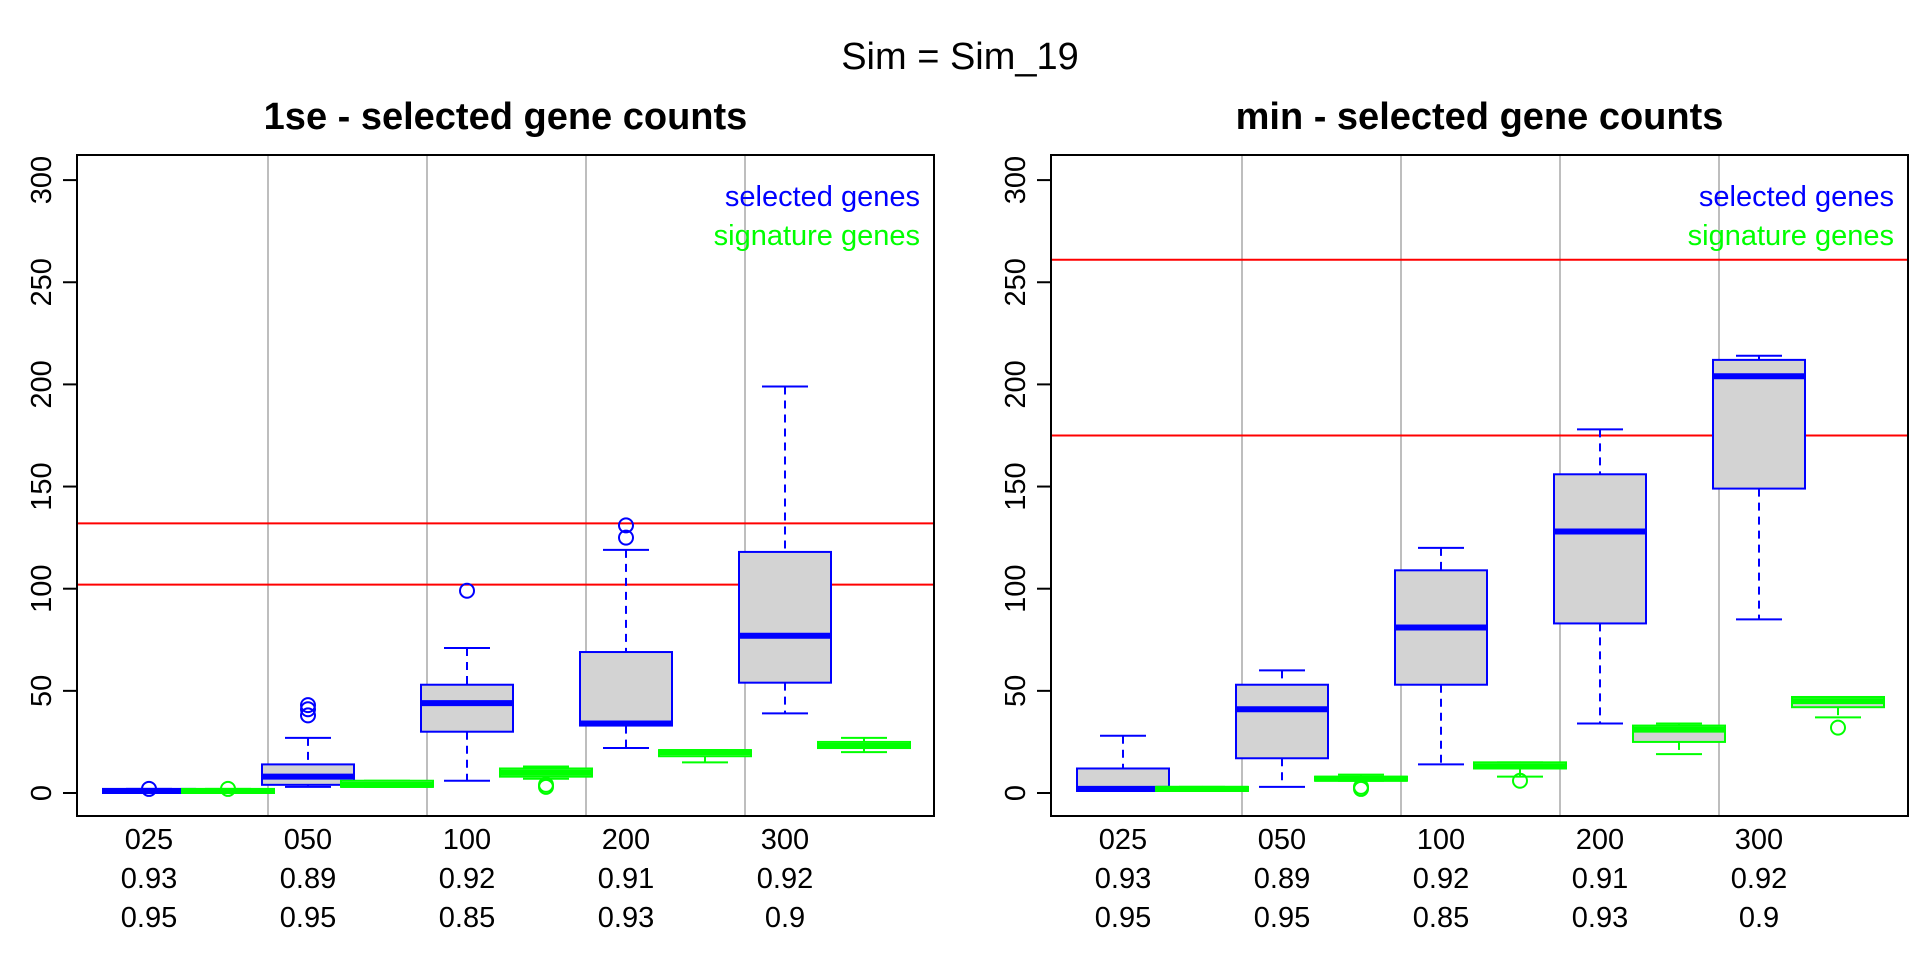 This screenshot has height=960, width=1920. Describe the element at coordinates (960, 57) in the screenshot. I see `figure-suptitle: Sim = Sim_19` at that location.